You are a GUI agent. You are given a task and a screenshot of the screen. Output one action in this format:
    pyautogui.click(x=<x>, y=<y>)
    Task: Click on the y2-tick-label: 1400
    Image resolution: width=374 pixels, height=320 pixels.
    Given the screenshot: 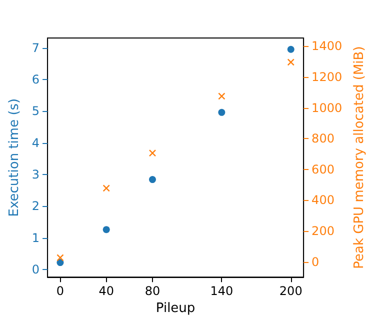 What is the action you would take?
    pyautogui.click(x=327, y=46)
    